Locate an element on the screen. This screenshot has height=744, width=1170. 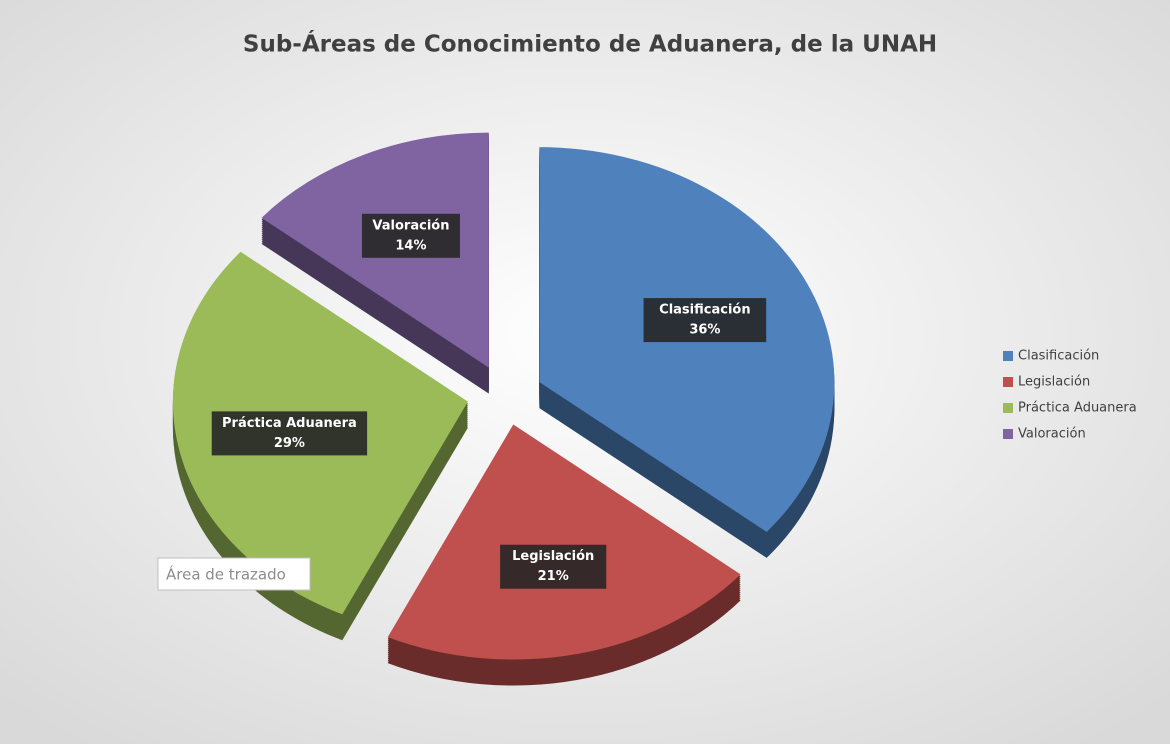
data-label-category: Clasificación is located at coordinates (704, 310).